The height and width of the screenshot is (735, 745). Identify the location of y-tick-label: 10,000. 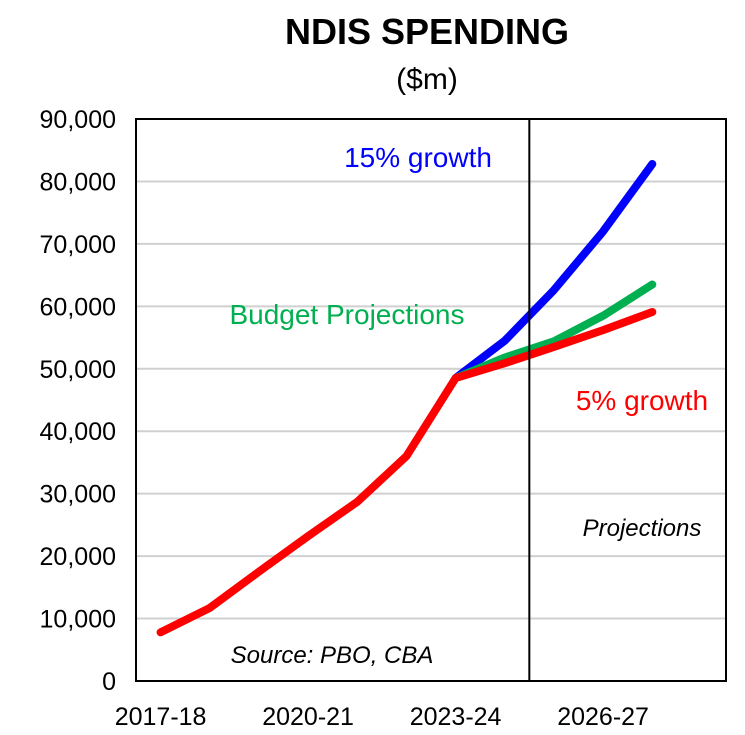
(78, 620).